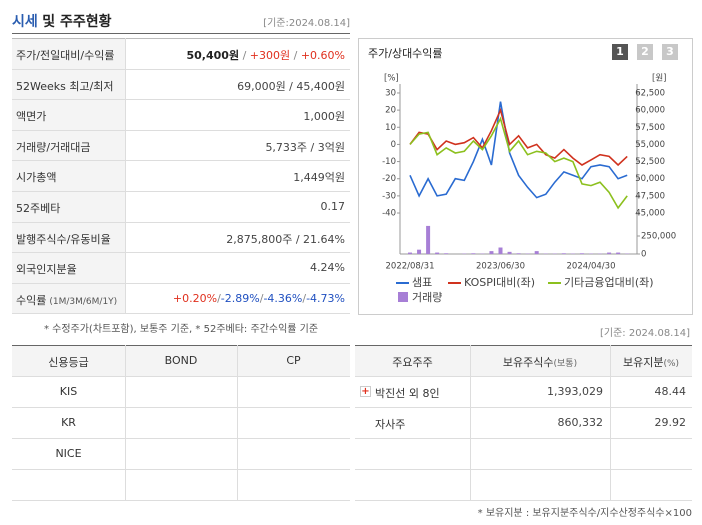 The width and height of the screenshot is (702, 525). What do you see at coordinates (68, 453) in the screenshot?
I see `credit-agency: NICE` at bounding box center [68, 453].